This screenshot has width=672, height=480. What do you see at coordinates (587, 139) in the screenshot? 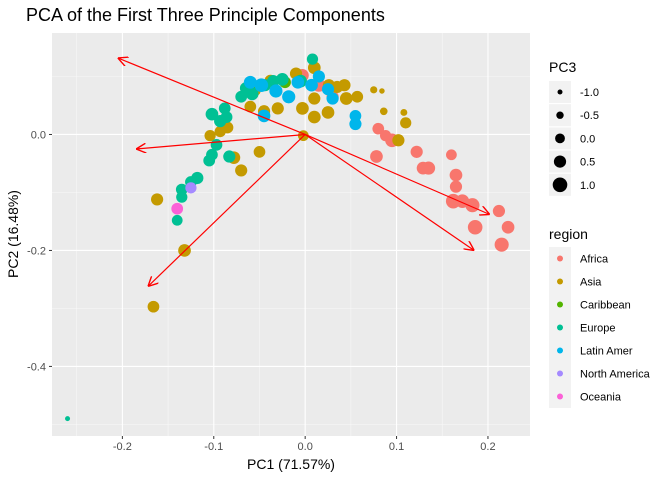
I see `size-legend-label: 0.0` at bounding box center [587, 139].